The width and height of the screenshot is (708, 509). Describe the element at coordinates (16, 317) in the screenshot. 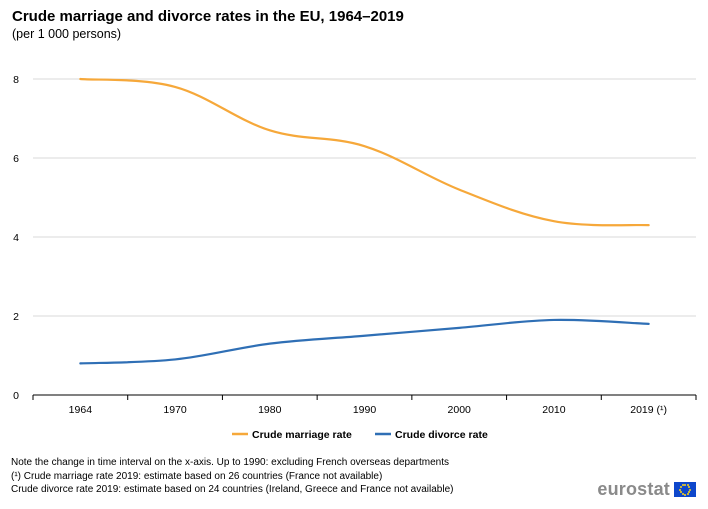

I see `y-tick-label: 2` at that location.